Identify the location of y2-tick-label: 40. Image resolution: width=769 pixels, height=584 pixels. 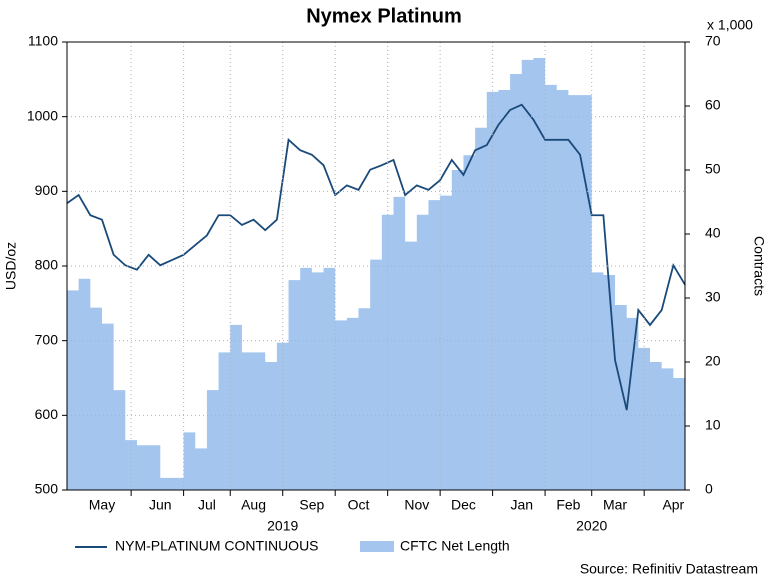
(713, 233).